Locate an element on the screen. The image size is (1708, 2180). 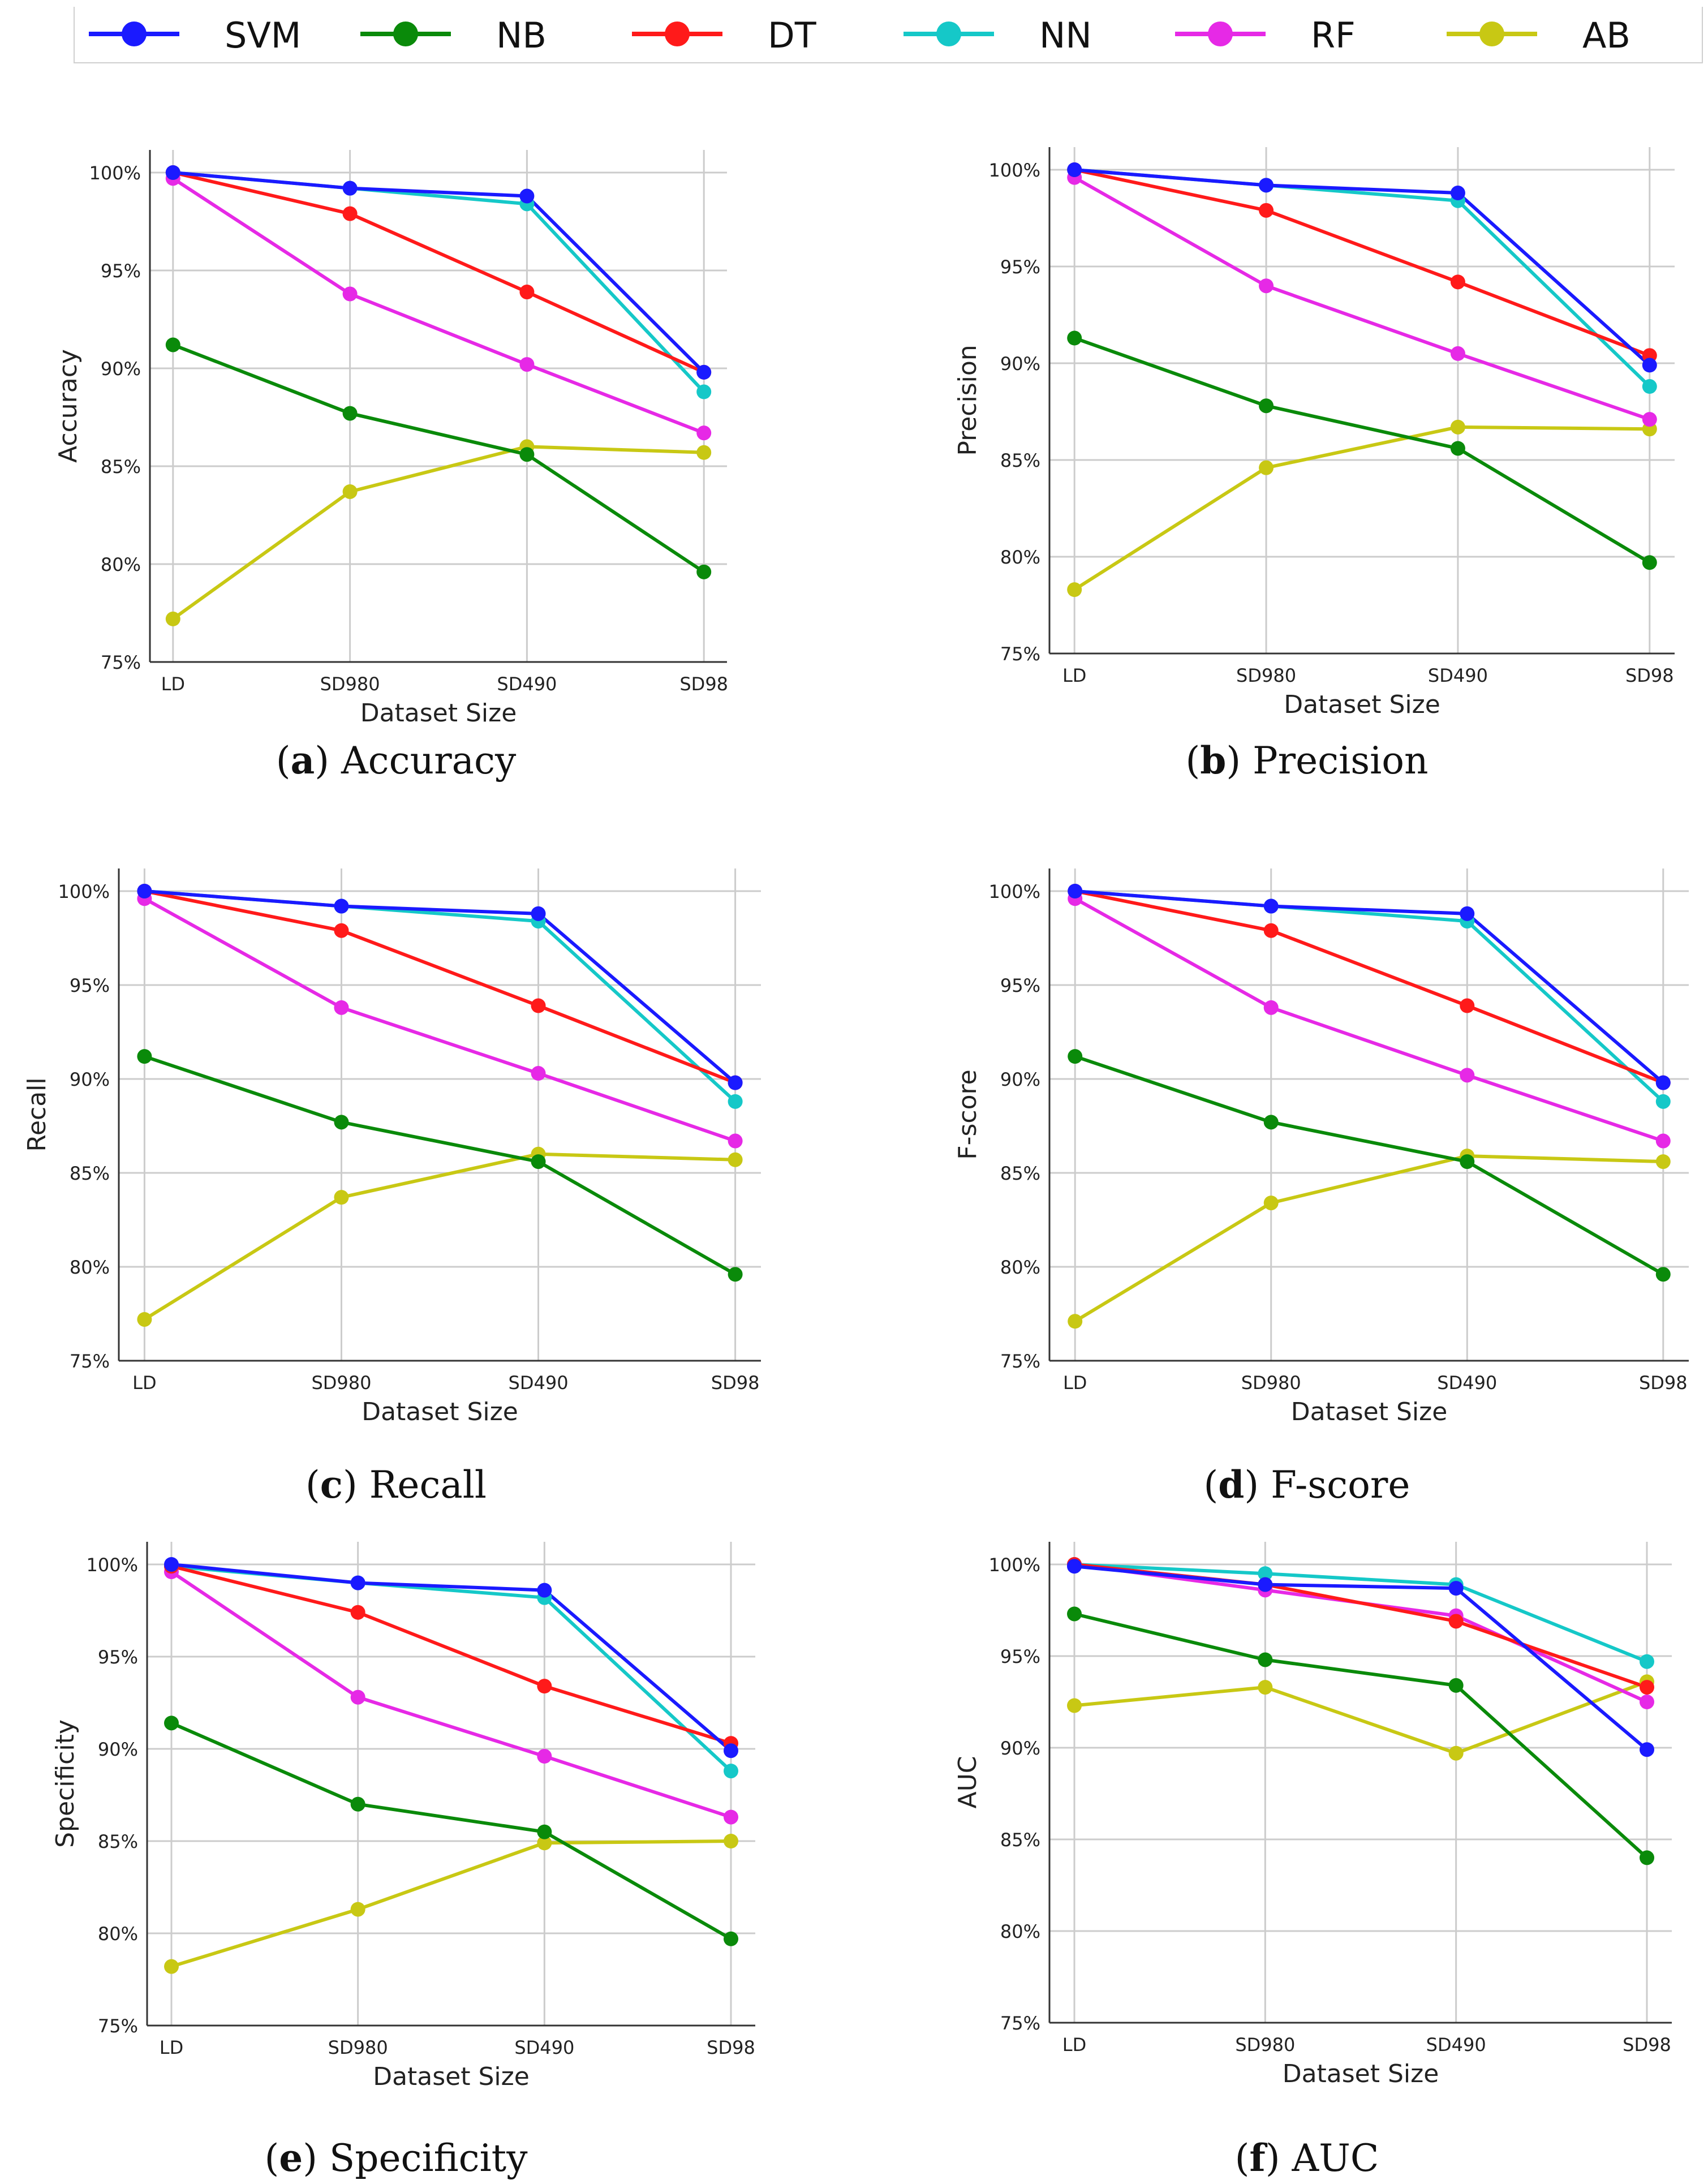
y-axis-title: Precision is located at coordinates (967, 400).